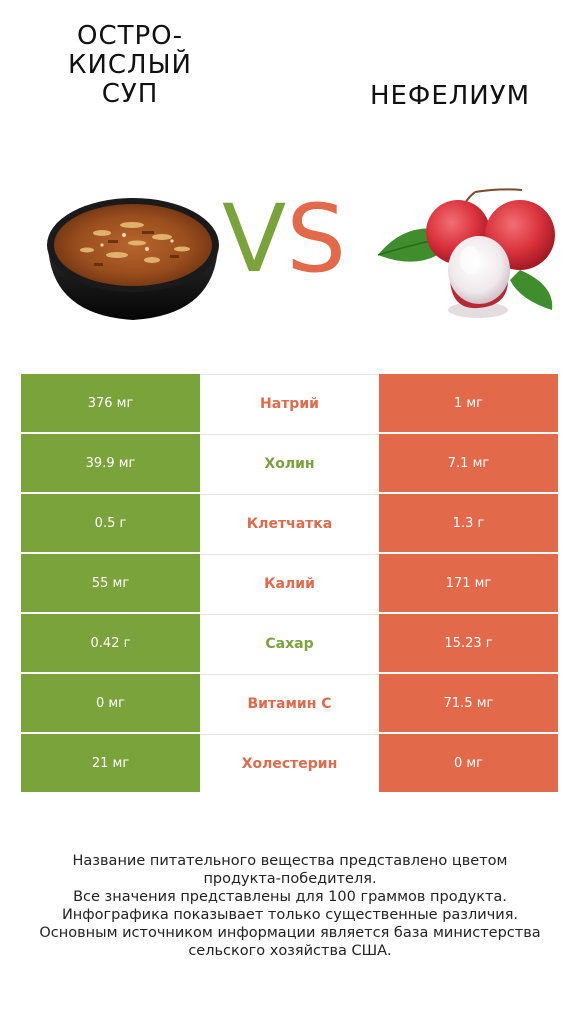  What do you see at coordinates (290, 879) in the screenshot?
I see `footer-line: продукта-победителя.` at bounding box center [290, 879].